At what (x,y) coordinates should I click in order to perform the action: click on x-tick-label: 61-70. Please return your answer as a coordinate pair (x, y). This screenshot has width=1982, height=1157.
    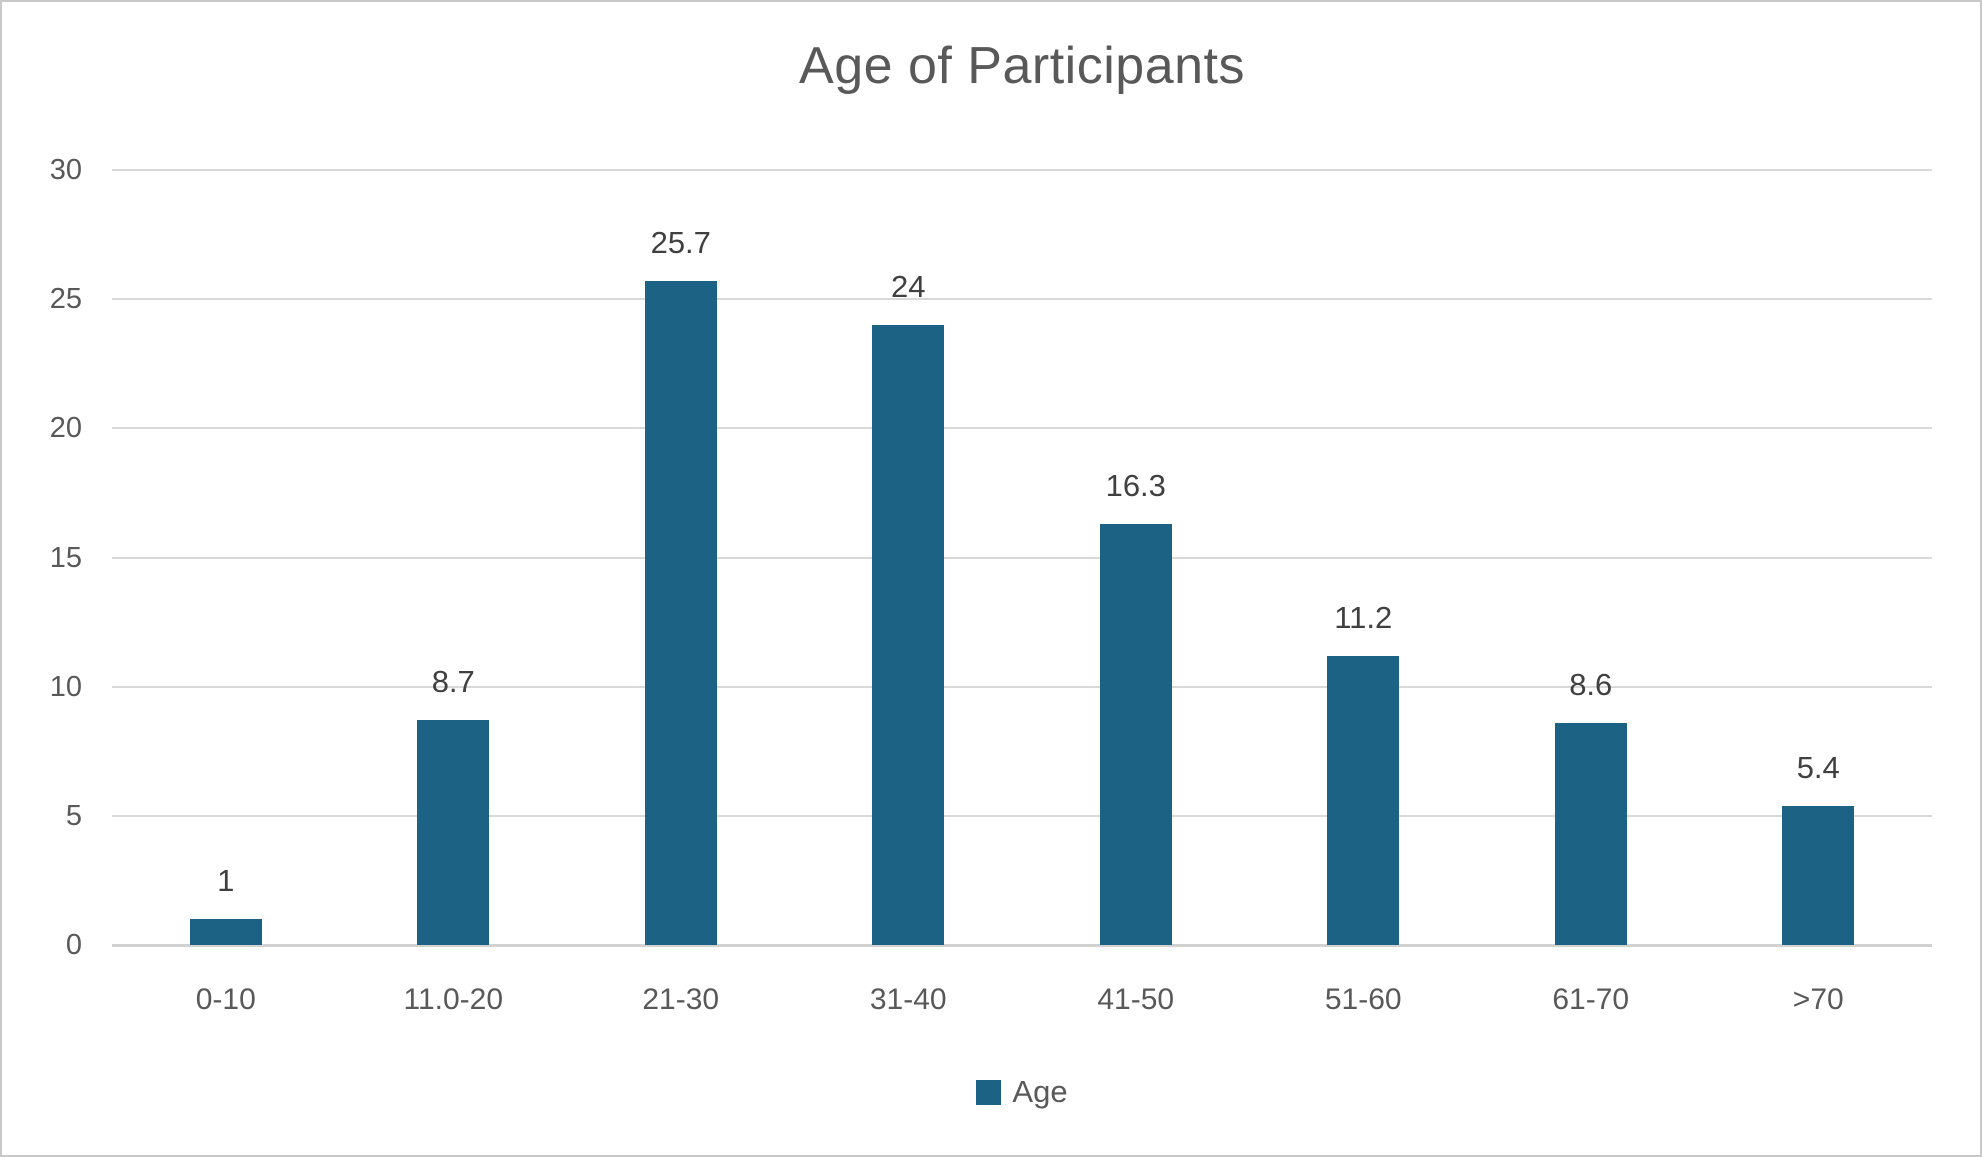
    Looking at the image, I should click on (1591, 999).